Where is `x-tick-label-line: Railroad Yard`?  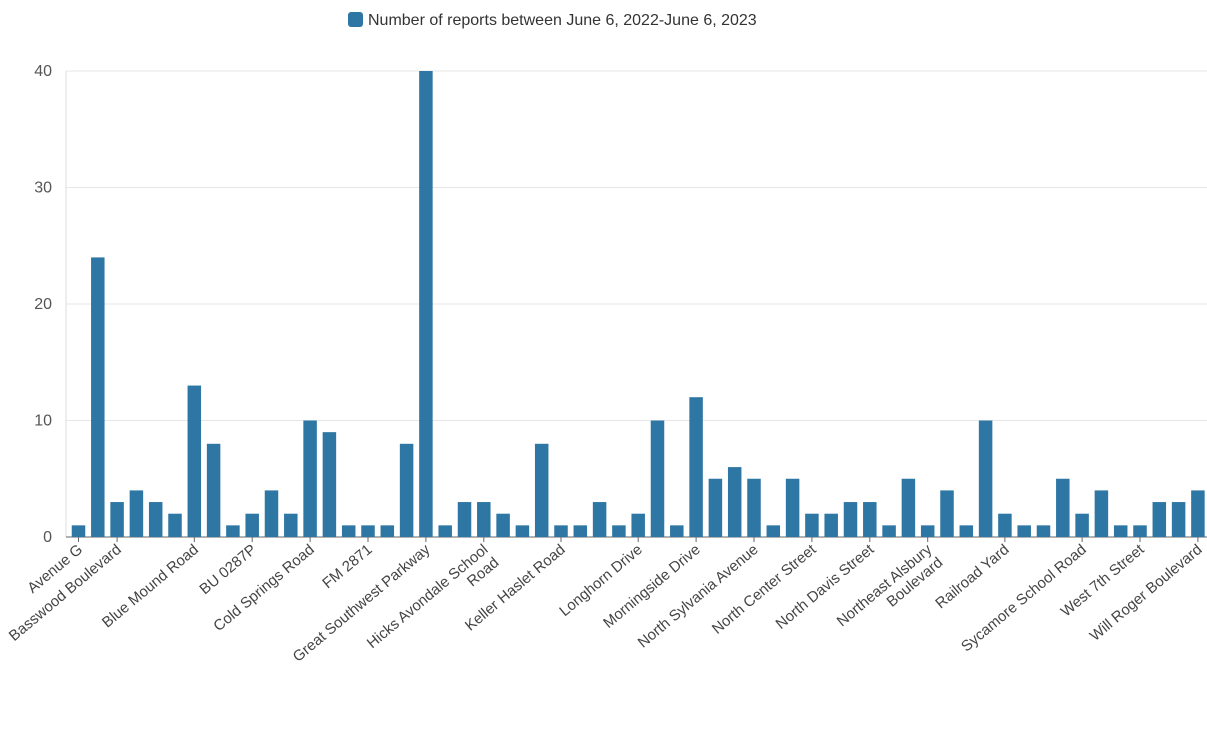 x-tick-label-line: Railroad Yard is located at coordinates (972, 576).